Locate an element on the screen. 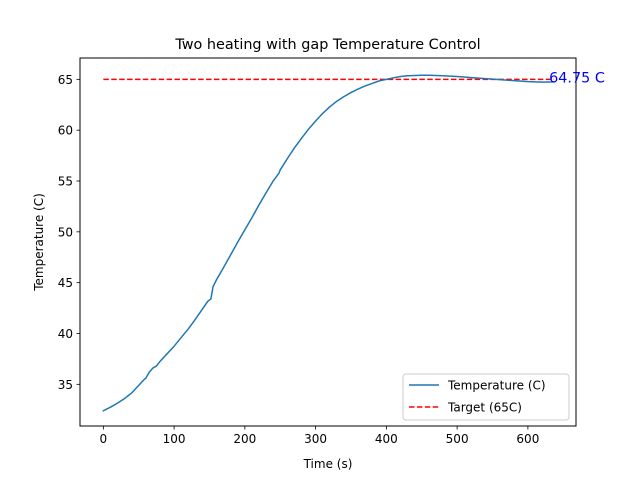 The width and height of the screenshot is (640, 480). y-tick-label: 60 is located at coordinates (65, 131).